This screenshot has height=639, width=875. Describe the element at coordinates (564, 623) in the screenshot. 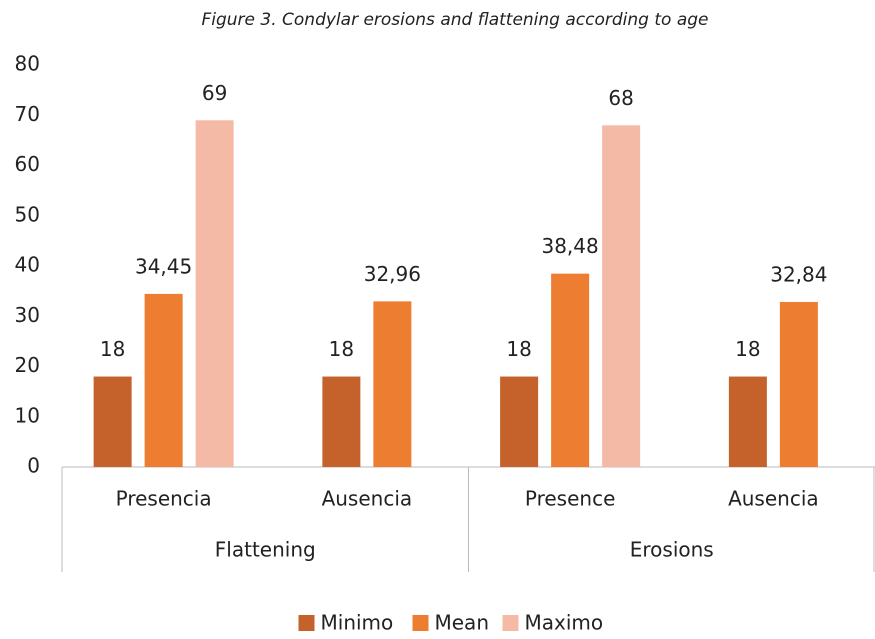

I see `legend-label: Maximo` at that location.